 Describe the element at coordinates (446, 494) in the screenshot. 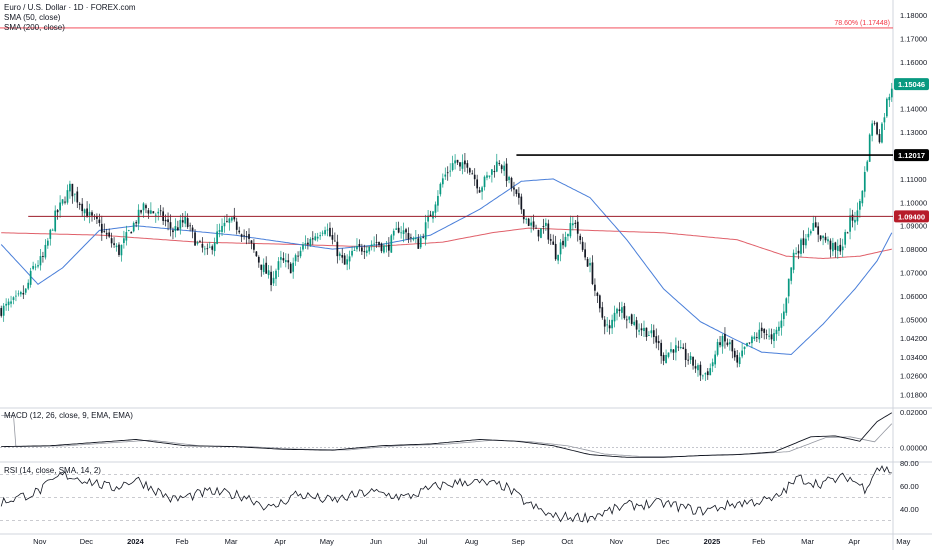

I see `rsi-line` at that location.